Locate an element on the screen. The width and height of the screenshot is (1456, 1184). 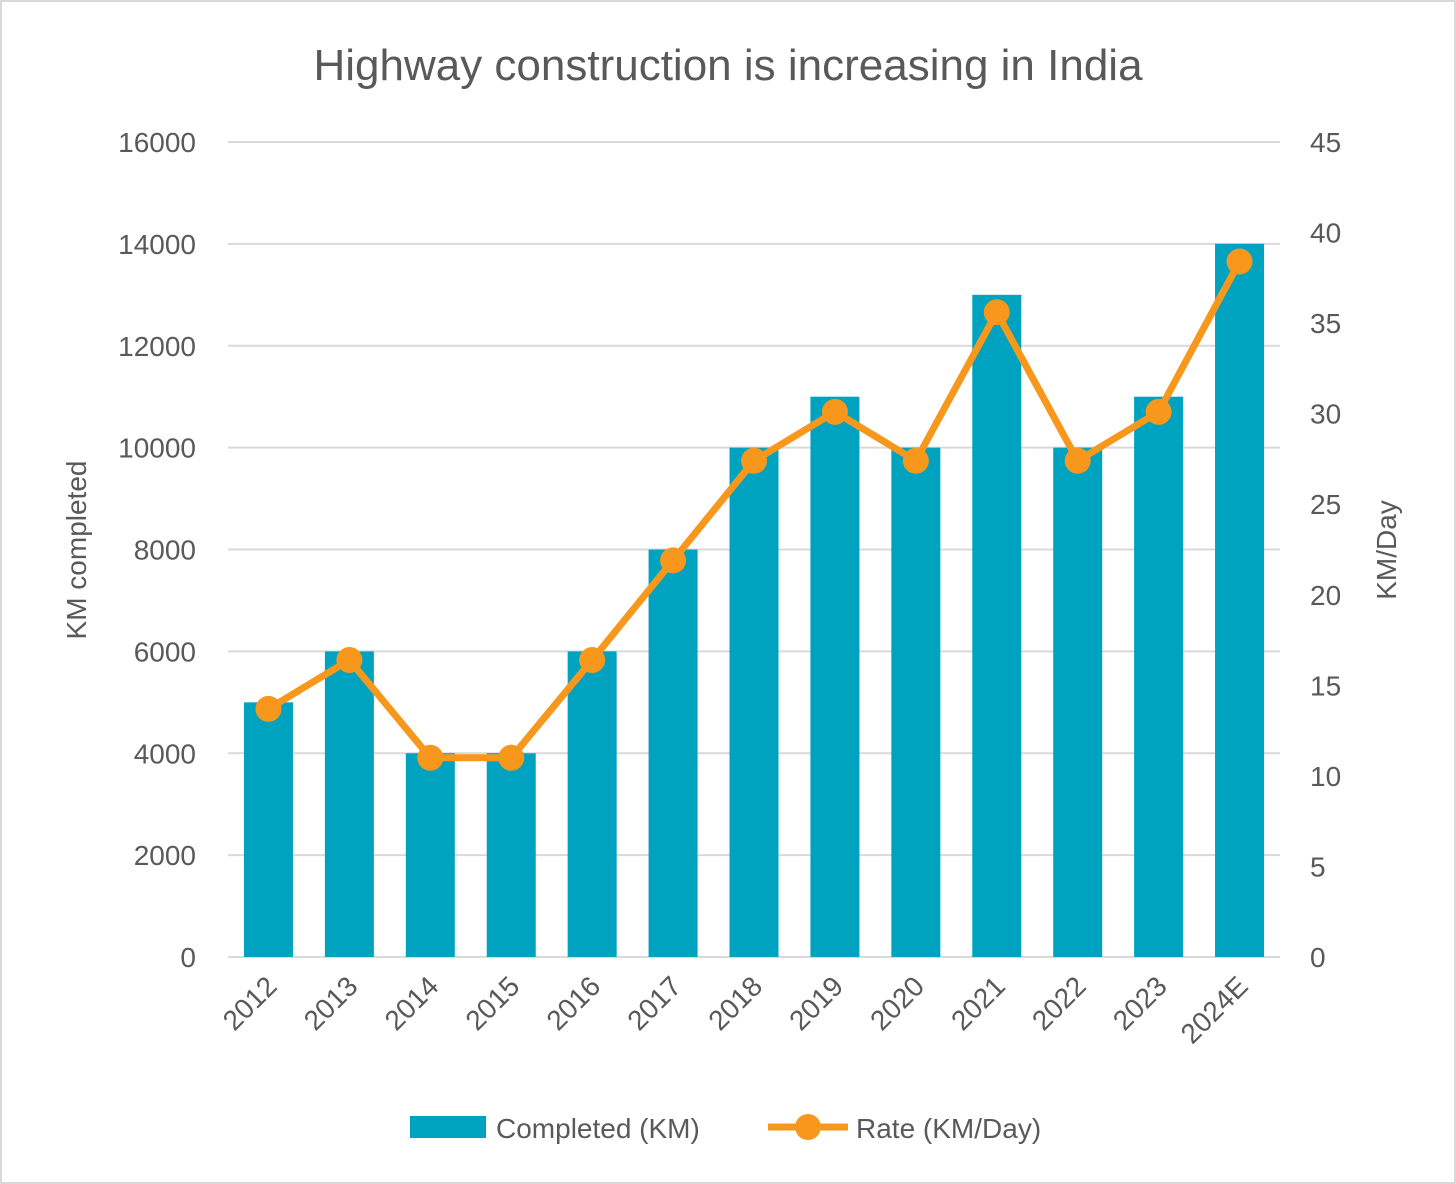
bar-2014 is located at coordinates (430, 855).